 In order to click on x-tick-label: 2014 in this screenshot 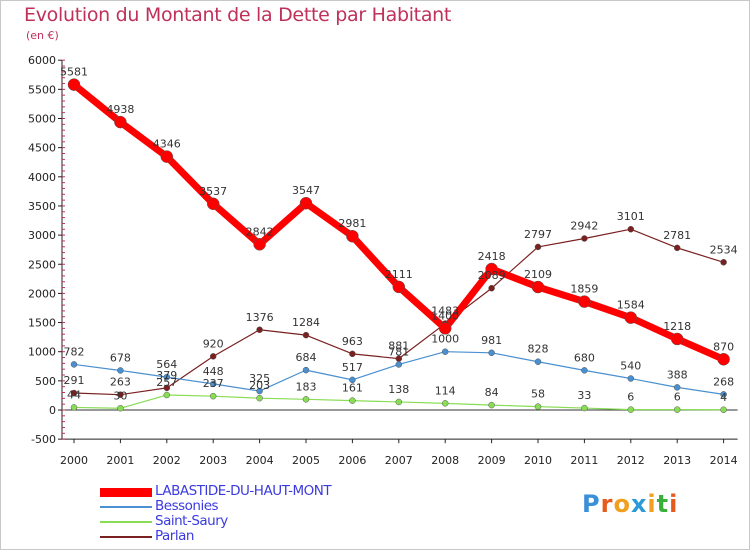, I will do `click(724, 460)`.